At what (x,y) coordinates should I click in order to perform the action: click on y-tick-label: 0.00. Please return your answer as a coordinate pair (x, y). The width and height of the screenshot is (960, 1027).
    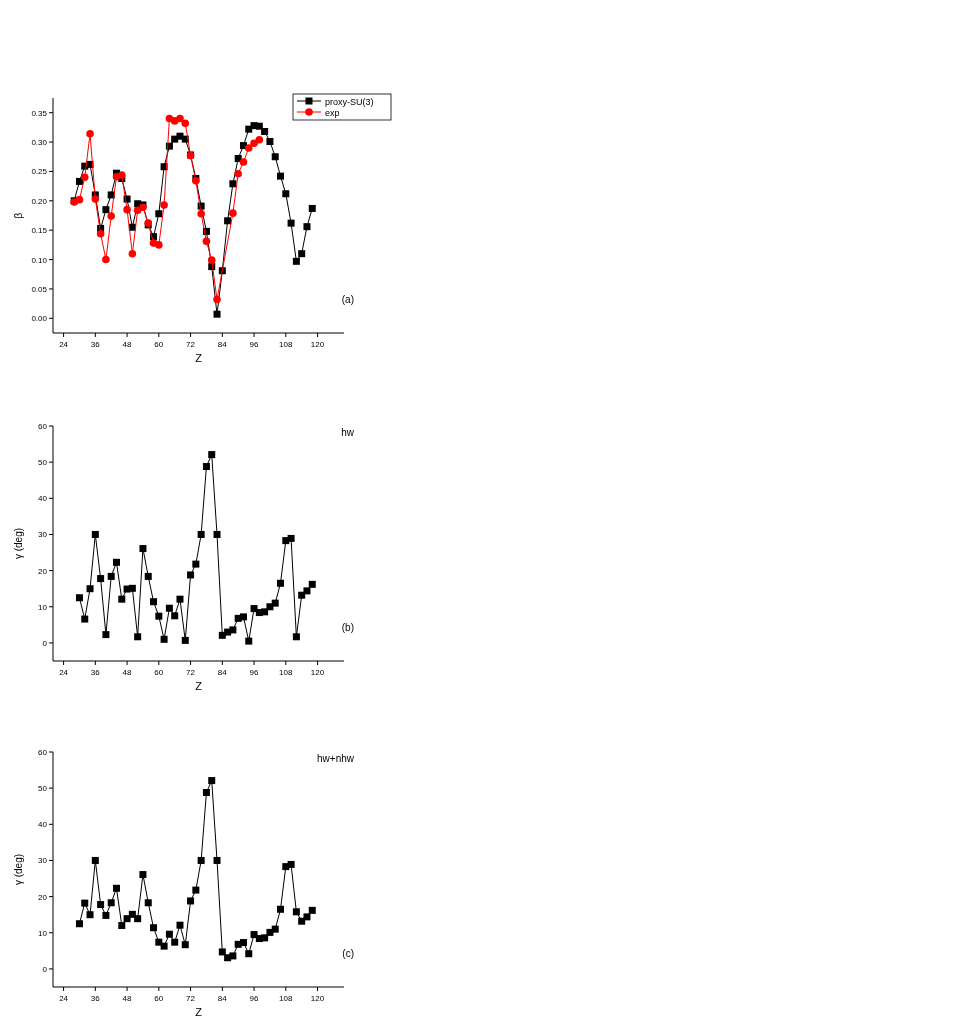
    Looking at the image, I should click on (39, 319).